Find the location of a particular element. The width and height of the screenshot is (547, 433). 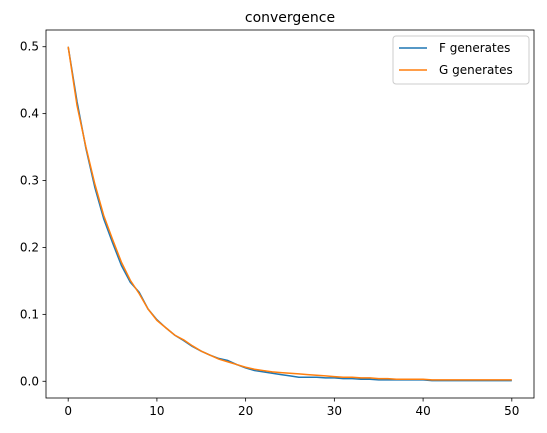

x-tick-label: 20 is located at coordinates (245, 411).